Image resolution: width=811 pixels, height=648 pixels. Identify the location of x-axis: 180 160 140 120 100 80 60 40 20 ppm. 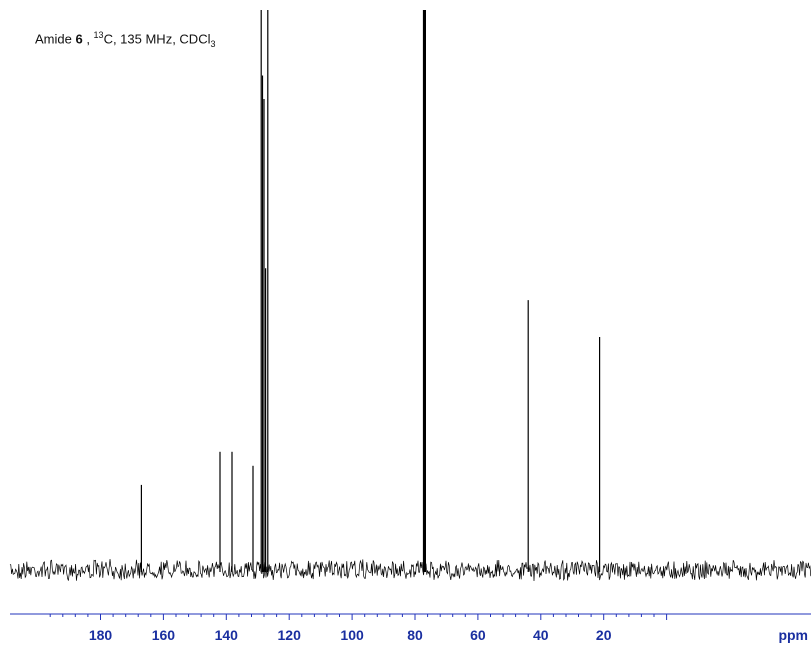
(410, 628).